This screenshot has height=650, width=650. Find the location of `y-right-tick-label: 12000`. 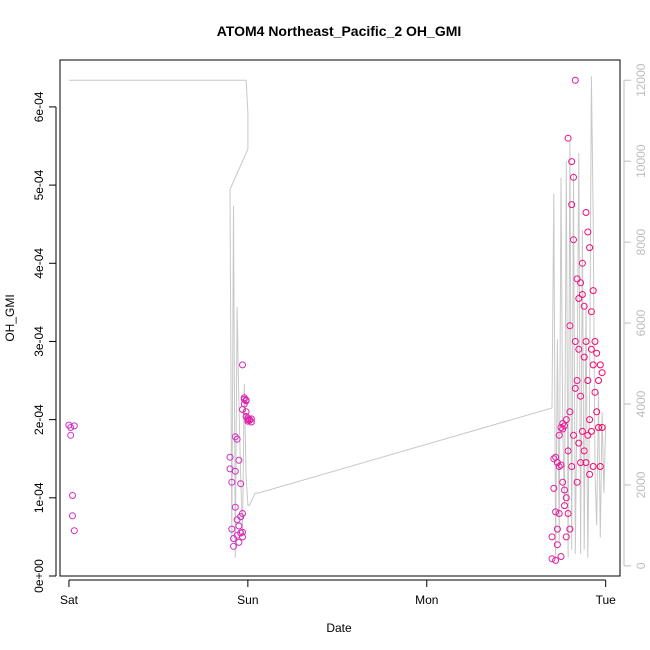

y-right-tick-label: 12000 is located at coordinates (641, 80).